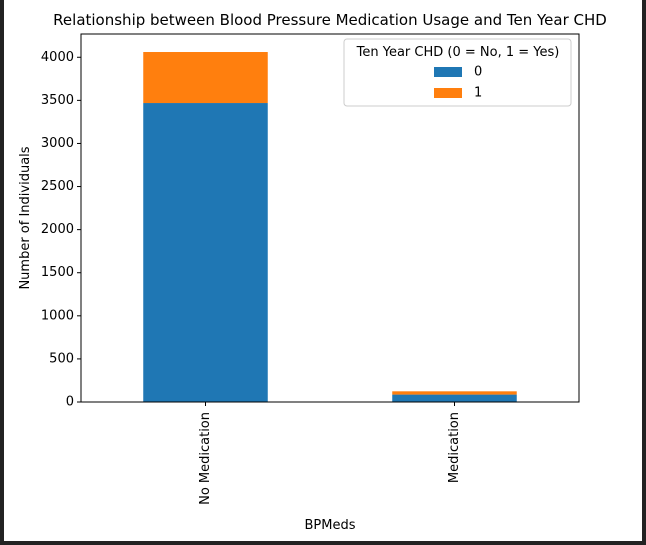 The image size is (646, 545). I want to click on legend-title: Ten Year CHD (0 = No, 1 = Yes), so click(458, 52).